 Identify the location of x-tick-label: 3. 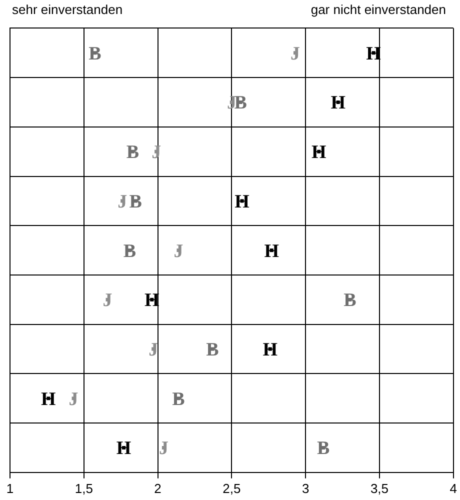
(306, 488).